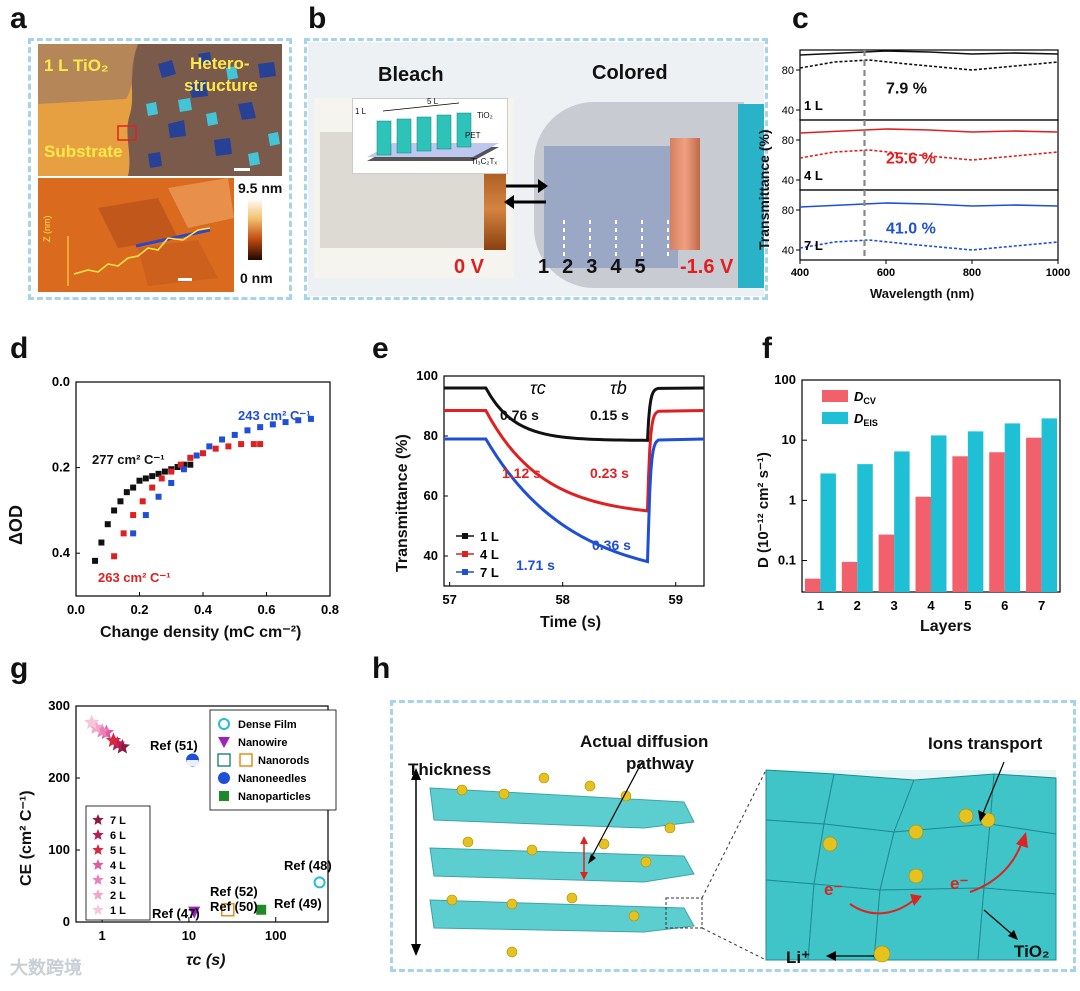  What do you see at coordinates (571, 622) in the screenshot?
I see `e-xlabel: Time (s)` at bounding box center [571, 622].